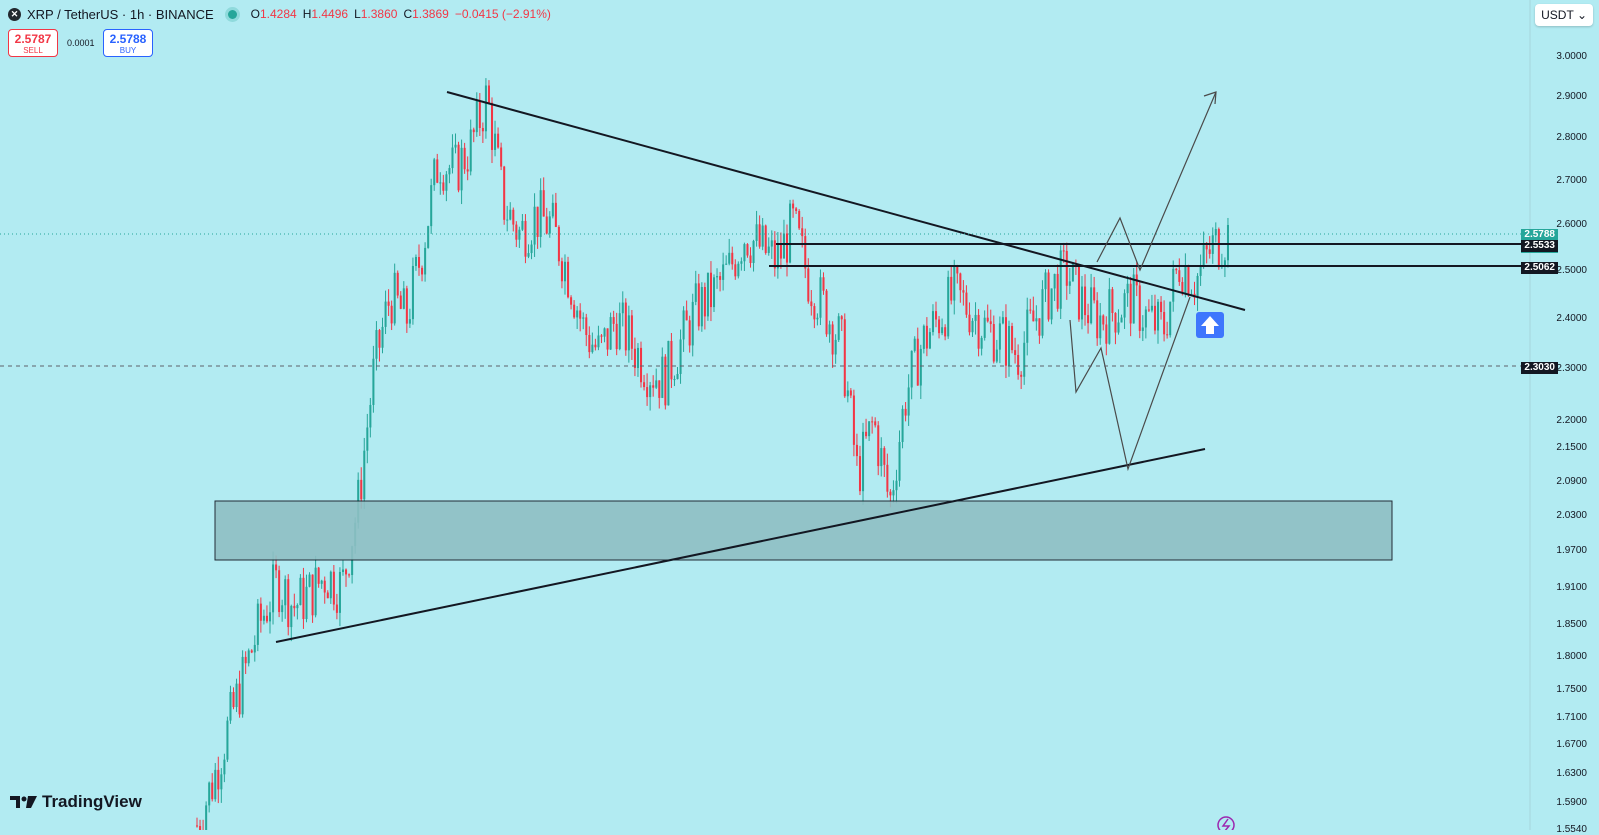 This screenshot has width=1599, height=835. What do you see at coordinates (76, 802) in the screenshot?
I see `tradingview-logo: TradingView` at bounding box center [76, 802].